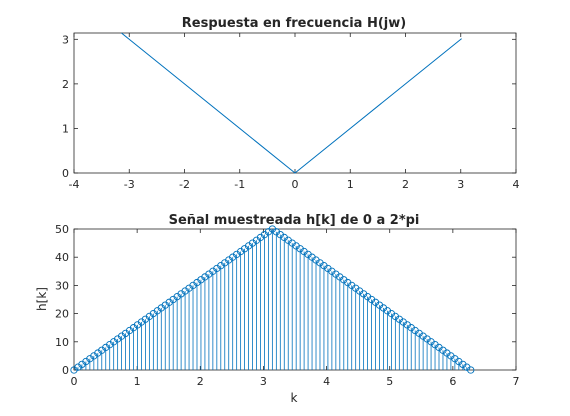 The image size is (570, 416). What do you see at coordinates (516, 184) in the screenshot?
I see `top-x-tick-label: 4` at bounding box center [516, 184].